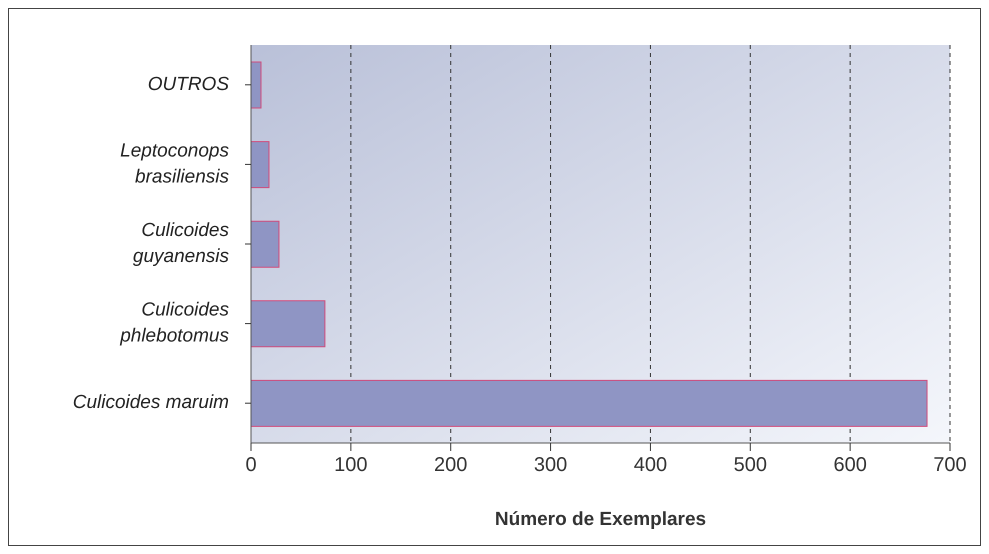 The width and height of the screenshot is (989, 554). I want to click on x-tick-label: 600, so click(850, 465).